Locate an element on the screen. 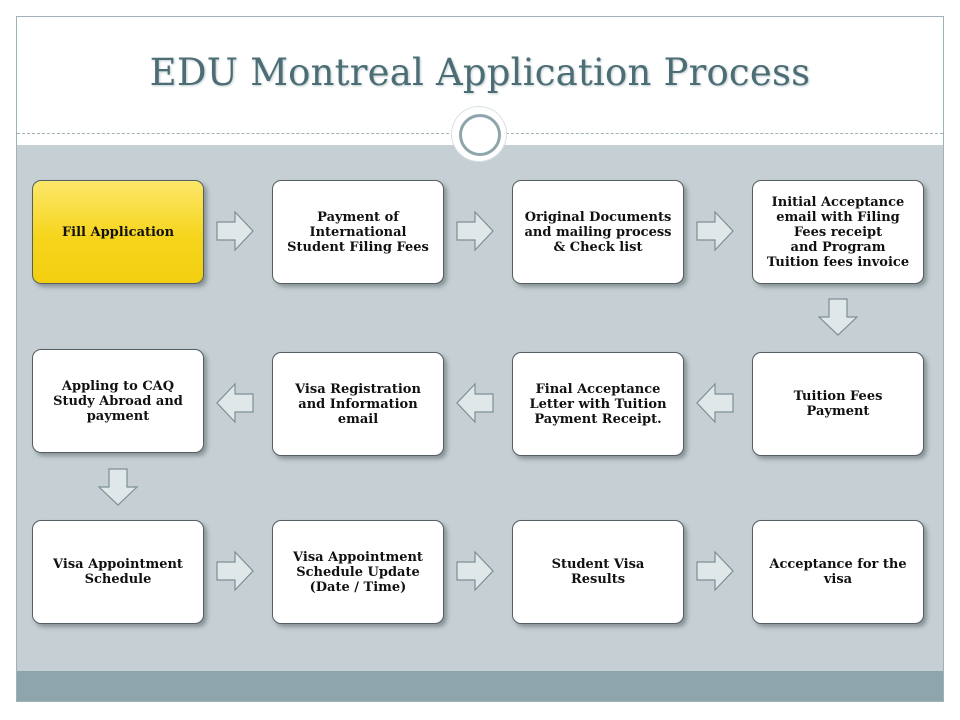 This screenshot has width=960, height=720. ring-inner is located at coordinates (480, 135).